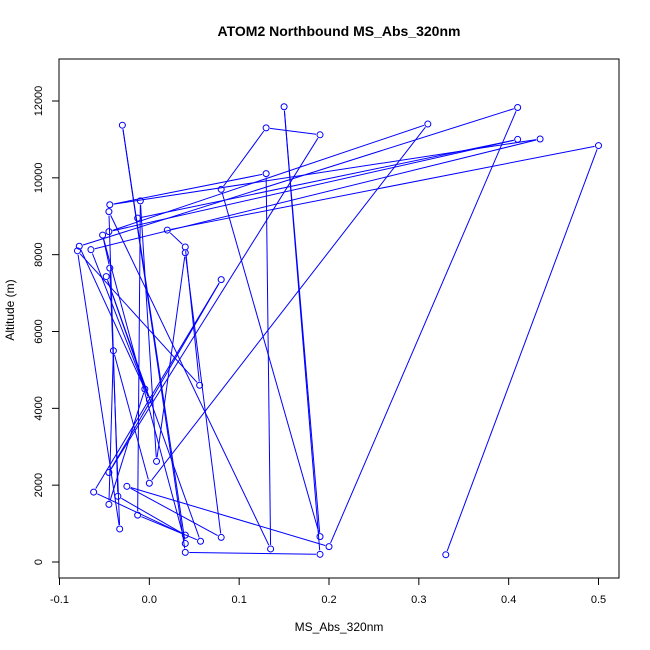  Describe the element at coordinates (598, 600) in the screenshot. I see `x-tick-label: 0.5` at that location.